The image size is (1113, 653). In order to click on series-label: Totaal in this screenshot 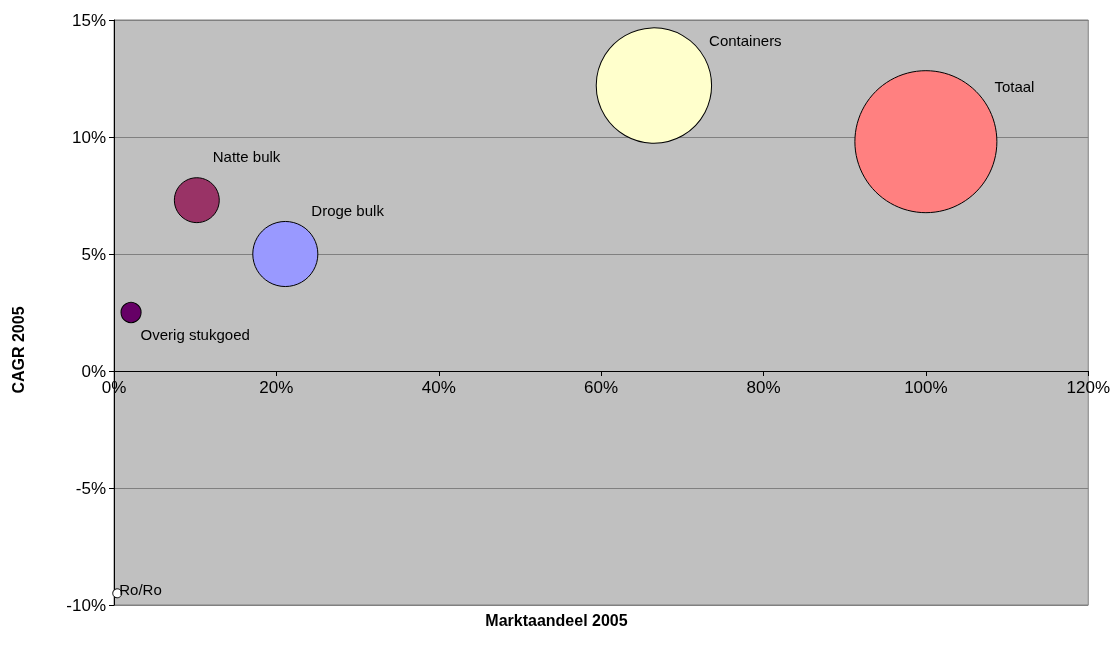, I will do `click(1014, 87)`.